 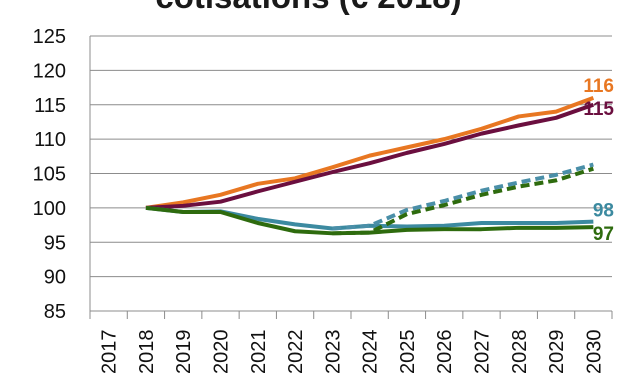 What do you see at coordinates (483, 352) in the screenshot?
I see `x-tick-label: 2027` at bounding box center [483, 352].